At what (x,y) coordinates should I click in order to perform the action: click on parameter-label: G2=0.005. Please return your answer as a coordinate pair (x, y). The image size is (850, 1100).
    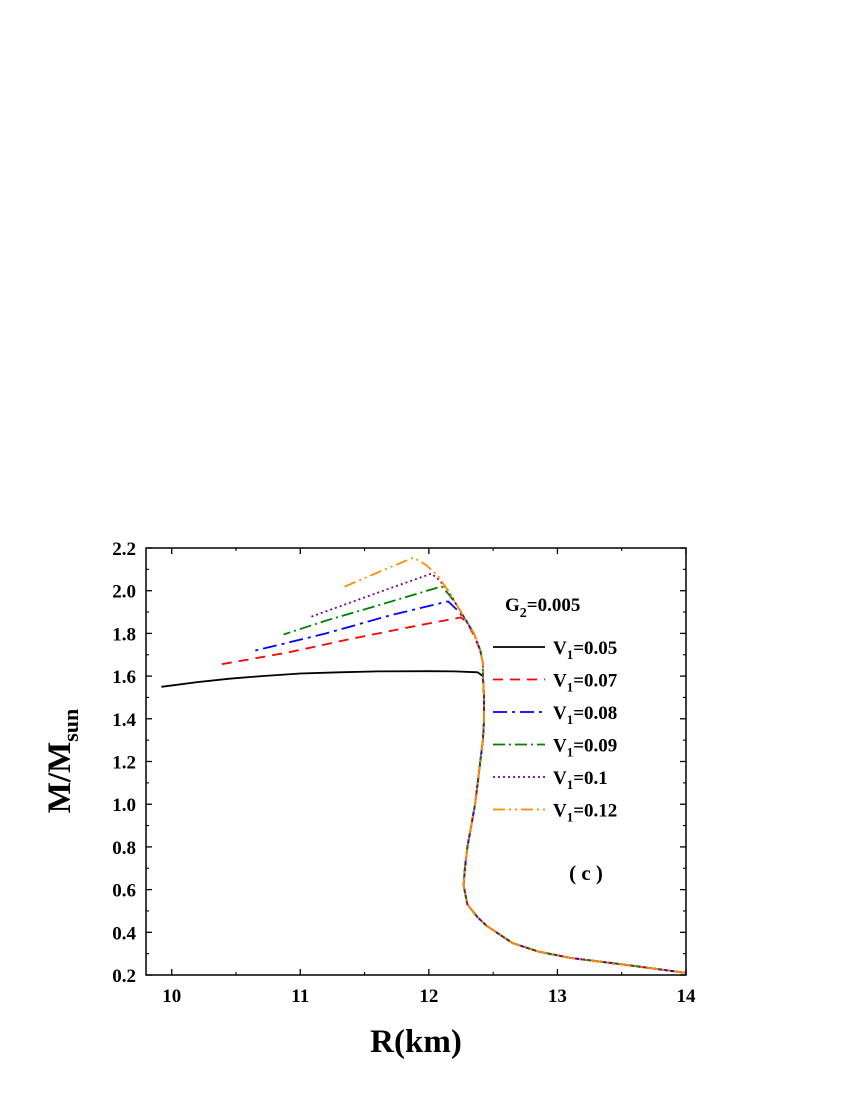
    Looking at the image, I should click on (542, 608).